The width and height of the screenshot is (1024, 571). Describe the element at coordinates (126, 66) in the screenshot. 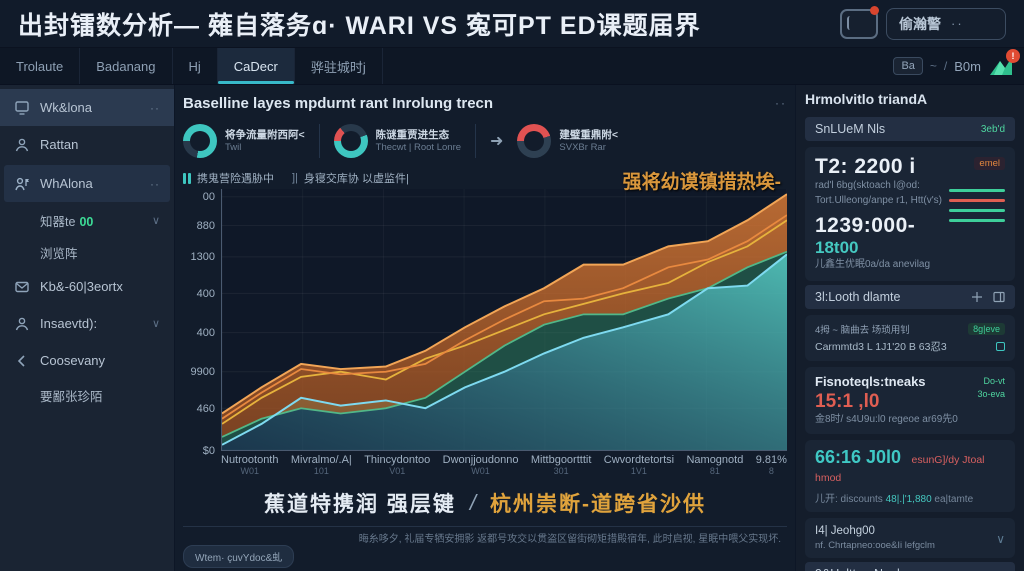

I see `tab-badanang: Badanang` at that location.